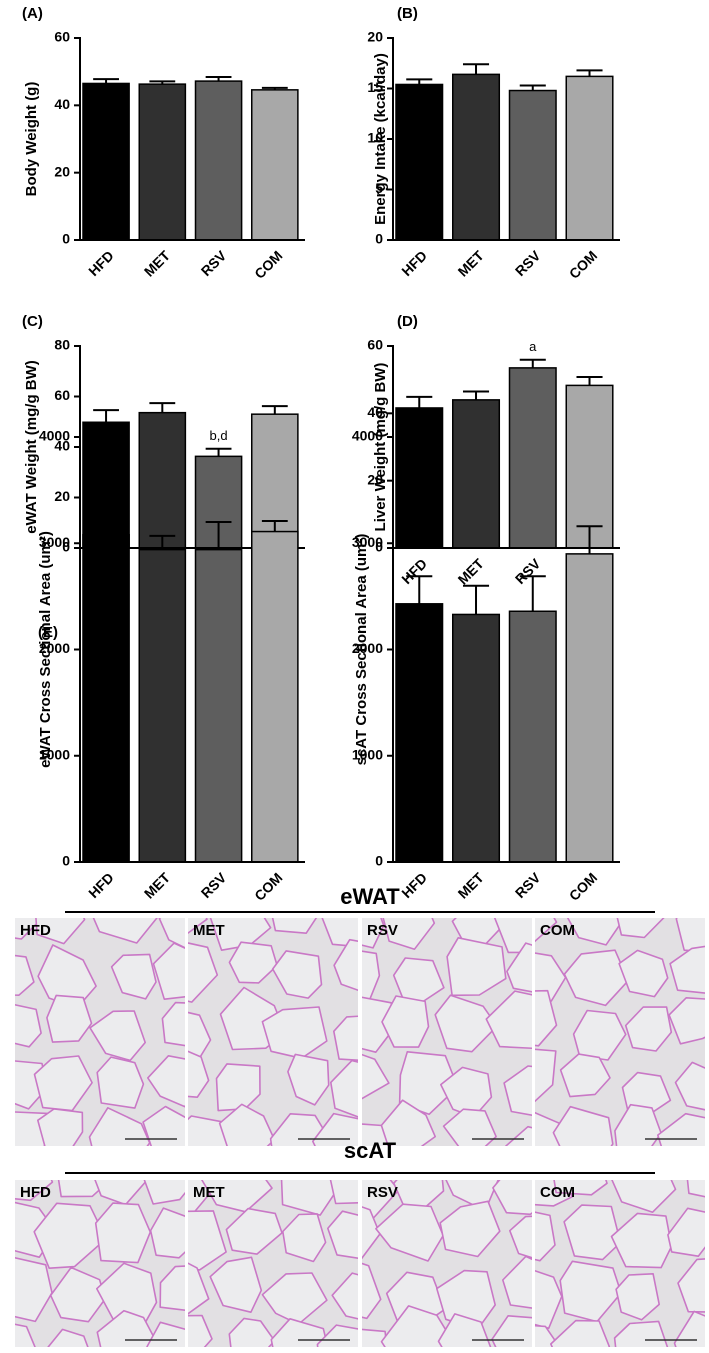  What do you see at coordinates (48, 632) in the screenshot?
I see `panel-label: (E)` at bounding box center [48, 632].